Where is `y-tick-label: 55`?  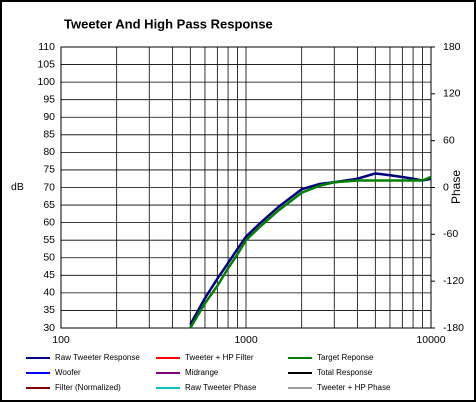 y-tick-label: 55 is located at coordinates (49, 240).